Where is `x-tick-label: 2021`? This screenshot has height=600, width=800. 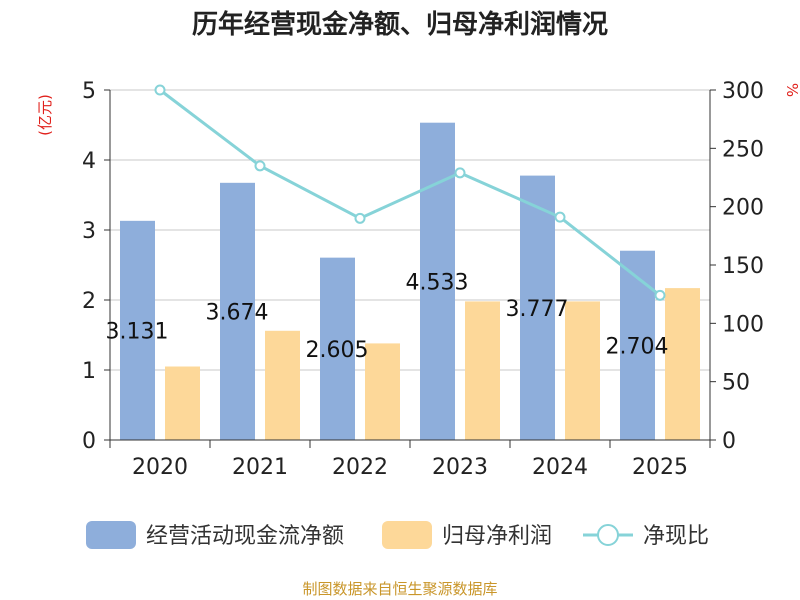 x-tick-label: 2021 is located at coordinates (260, 467).